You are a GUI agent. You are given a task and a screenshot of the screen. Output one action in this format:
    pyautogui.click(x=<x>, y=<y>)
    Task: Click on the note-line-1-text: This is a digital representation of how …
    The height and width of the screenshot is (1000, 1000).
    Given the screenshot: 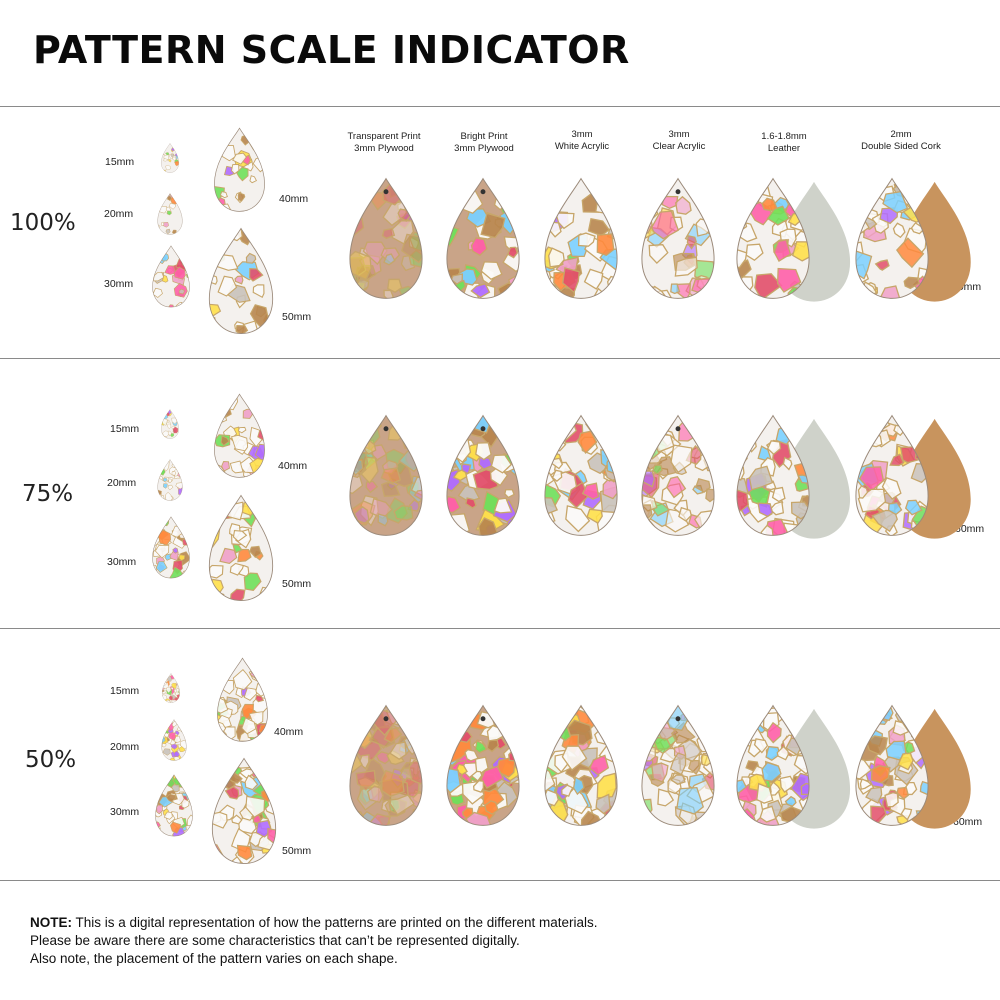 What is the action you would take?
    pyautogui.click(x=335, y=922)
    